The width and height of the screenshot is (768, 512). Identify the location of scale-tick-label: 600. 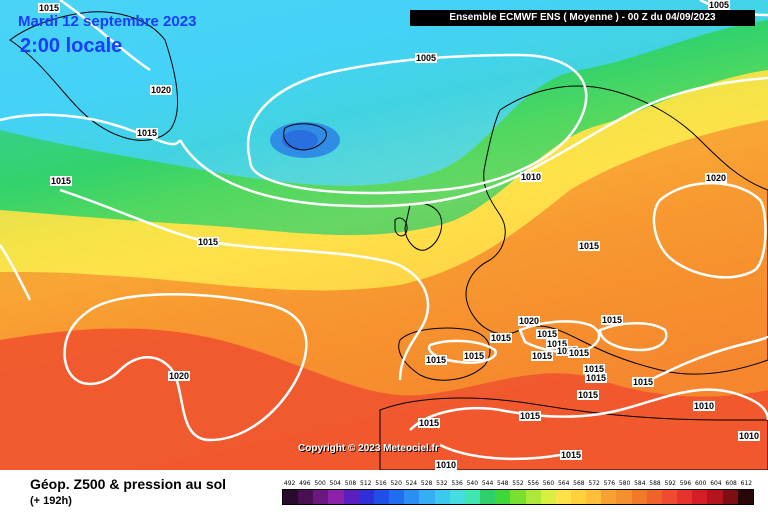
(700, 483).